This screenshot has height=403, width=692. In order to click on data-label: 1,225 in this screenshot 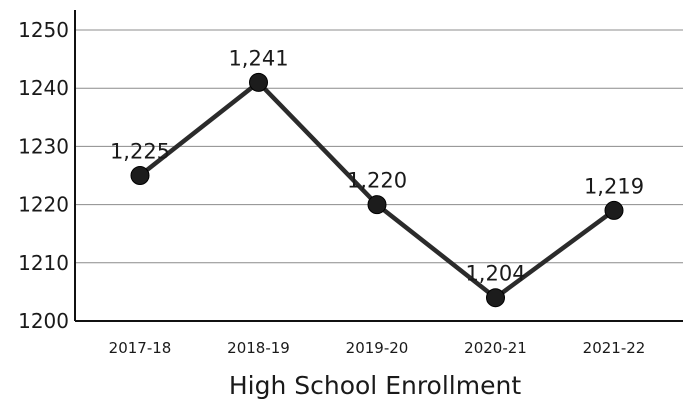, I will do `click(140, 152)`.